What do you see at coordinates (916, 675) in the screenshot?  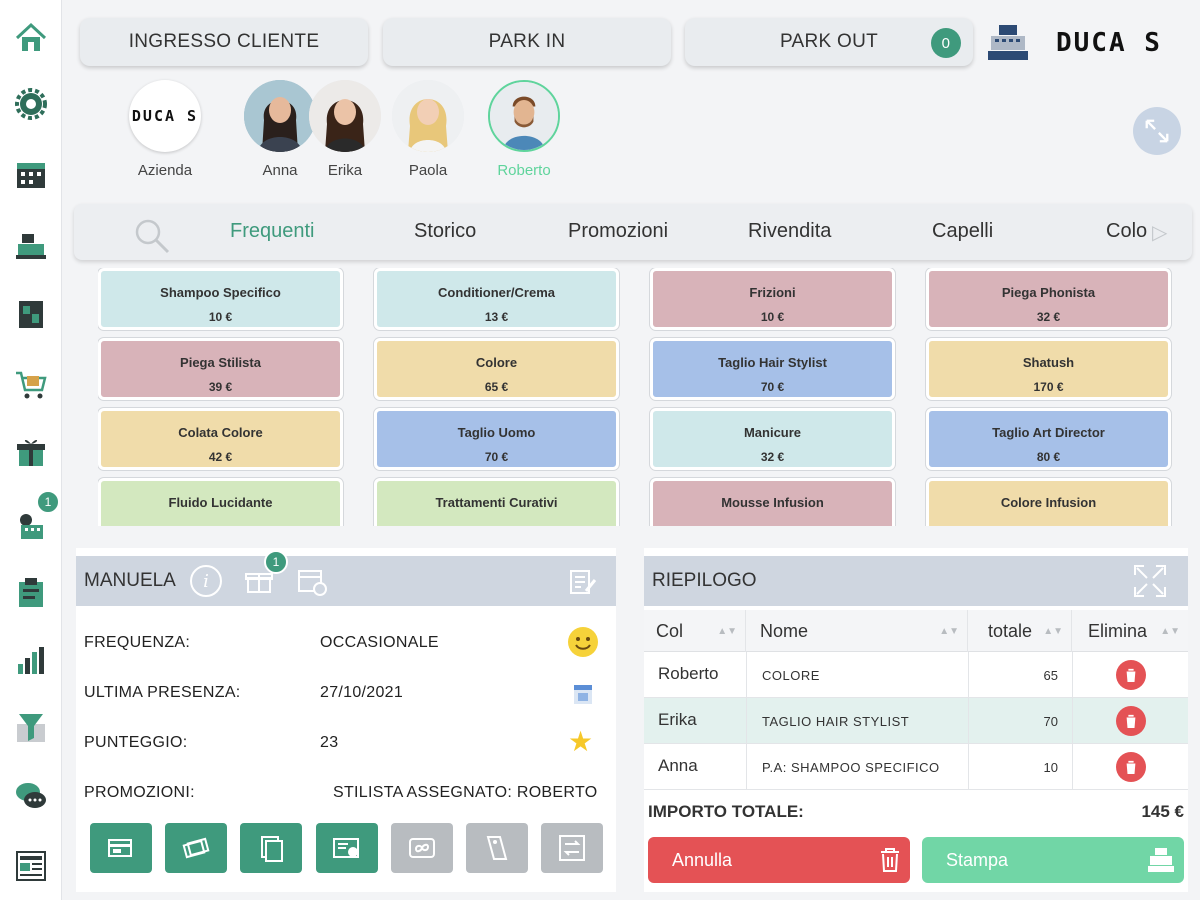 I see `table-row: Roberto COLORE 65` at bounding box center [916, 675].